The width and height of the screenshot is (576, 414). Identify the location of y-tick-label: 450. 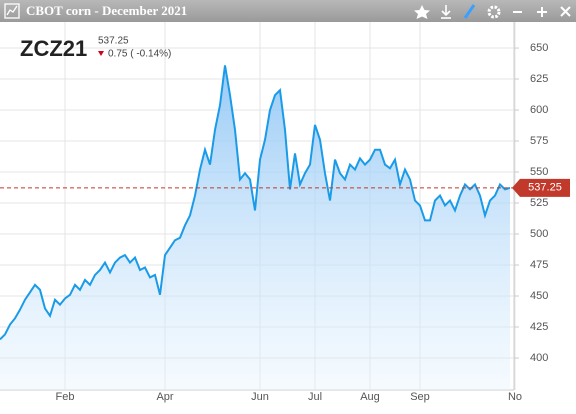
(539, 296).